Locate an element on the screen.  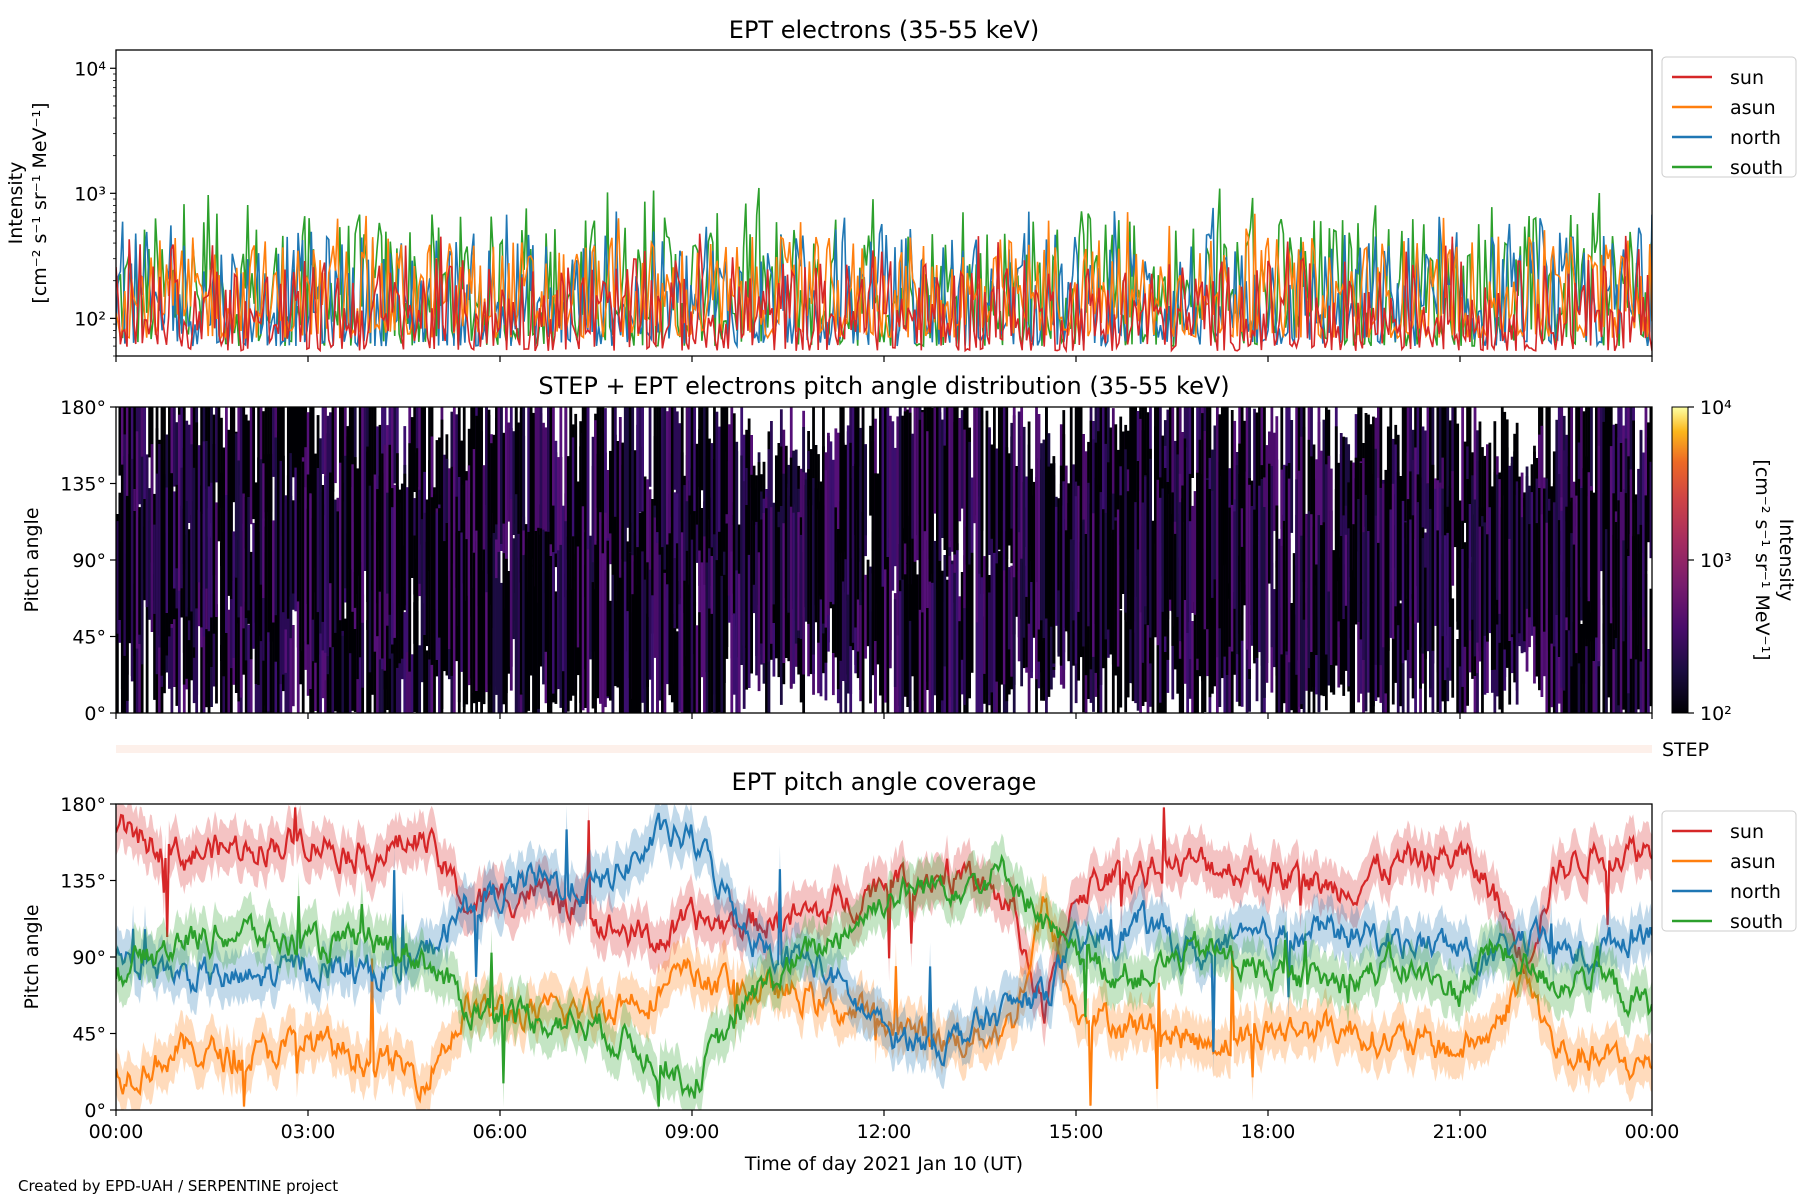
colorbar-label-line2: [cm⁻² s⁻¹ sr⁻¹ MeV⁻¹] is located at coordinates (1762, 559).